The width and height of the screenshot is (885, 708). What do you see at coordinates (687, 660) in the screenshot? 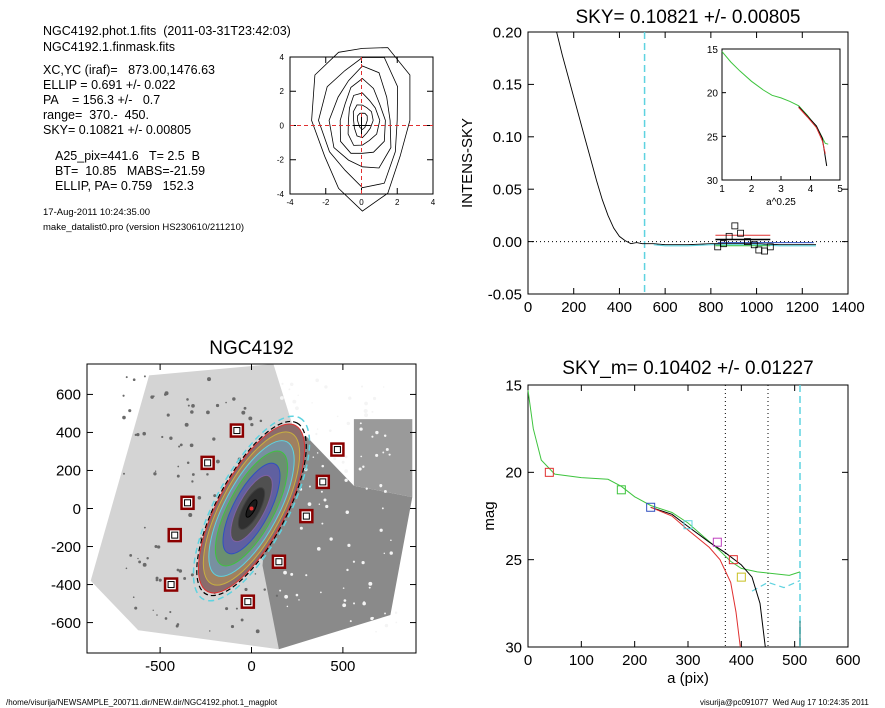
I see `mag-x-tick-label: 300` at bounding box center [687, 660].